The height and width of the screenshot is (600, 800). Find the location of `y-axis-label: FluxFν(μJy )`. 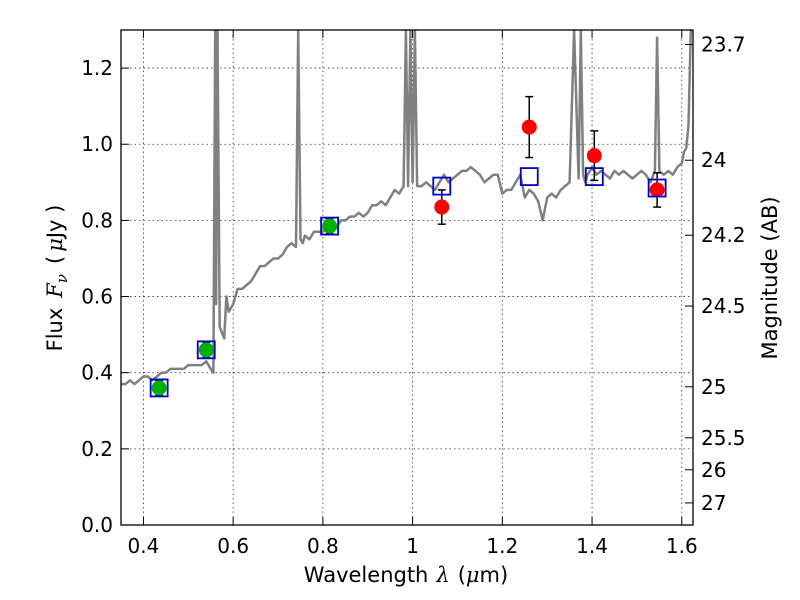

y-axis-label: FluxFν(μJy ) is located at coordinates (57, 278).